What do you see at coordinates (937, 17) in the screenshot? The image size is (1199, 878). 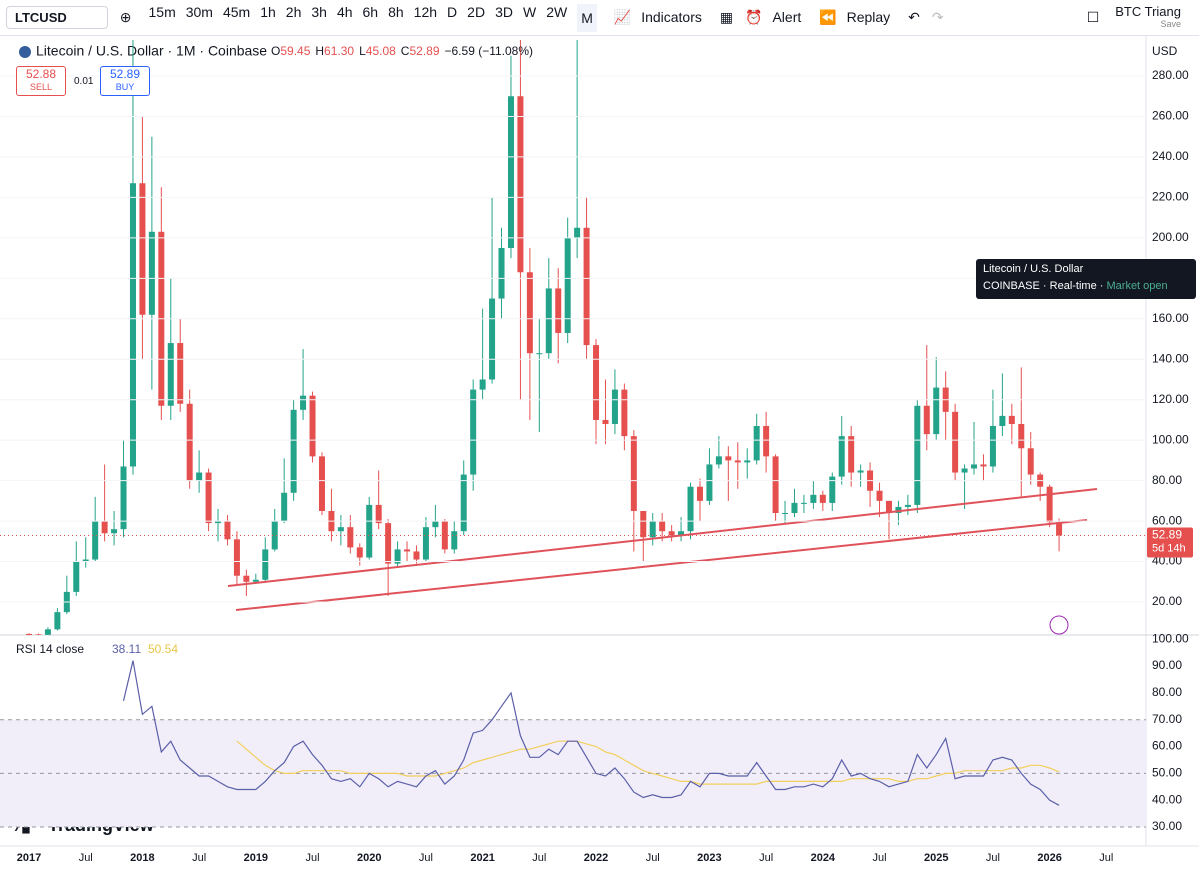 I see `redo: ↷` at bounding box center [937, 17].